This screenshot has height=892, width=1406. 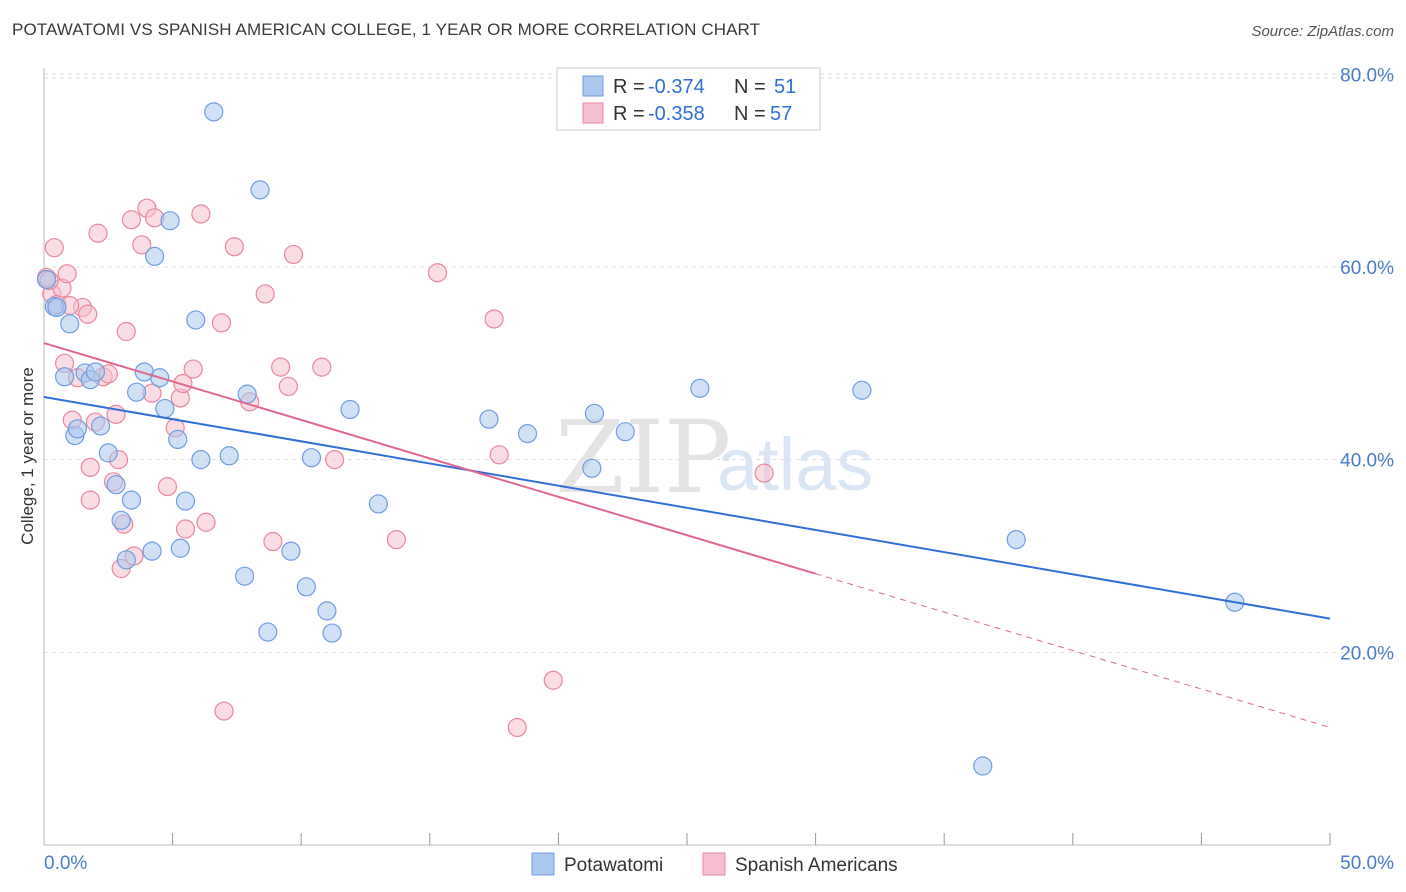 What do you see at coordinates (785, 87) in the screenshot?
I see `legend-n-value-1: 51` at bounding box center [785, 87].